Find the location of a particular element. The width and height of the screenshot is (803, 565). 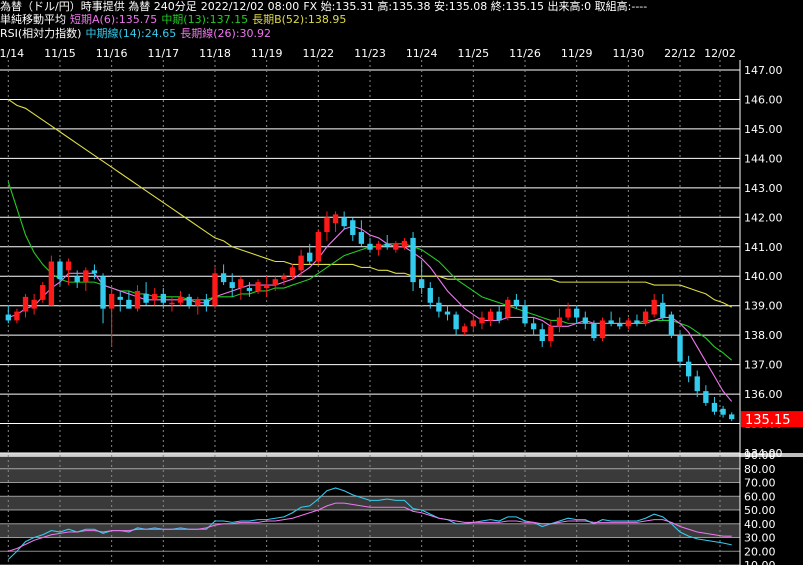

ma-legend-long: 長期B(52):138.95 is located at coordinates (299, 19).